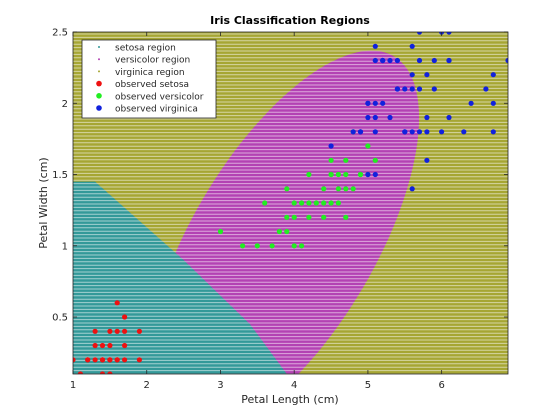 The image size is (560, 420). Describe the element at coordinates (290, 20) in the screenshot. I see `chart-title: Iris Classification Regions` at that location.